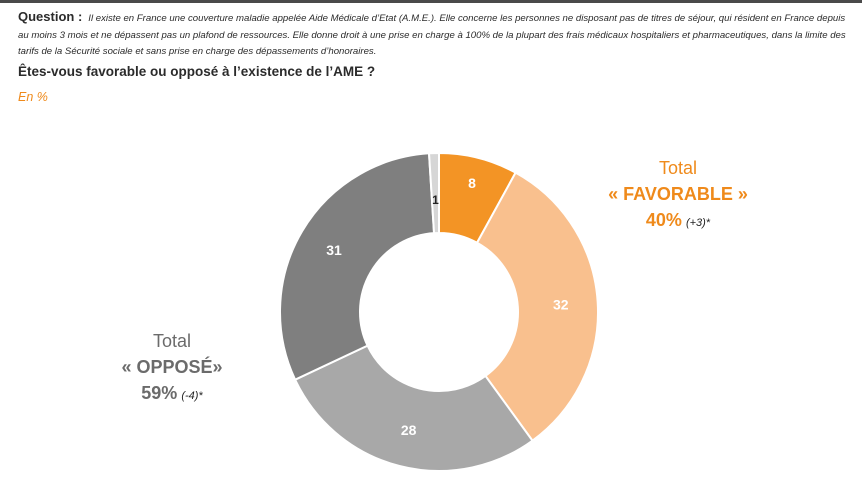  I want to click on question-label: Question :, so click(50, 16).